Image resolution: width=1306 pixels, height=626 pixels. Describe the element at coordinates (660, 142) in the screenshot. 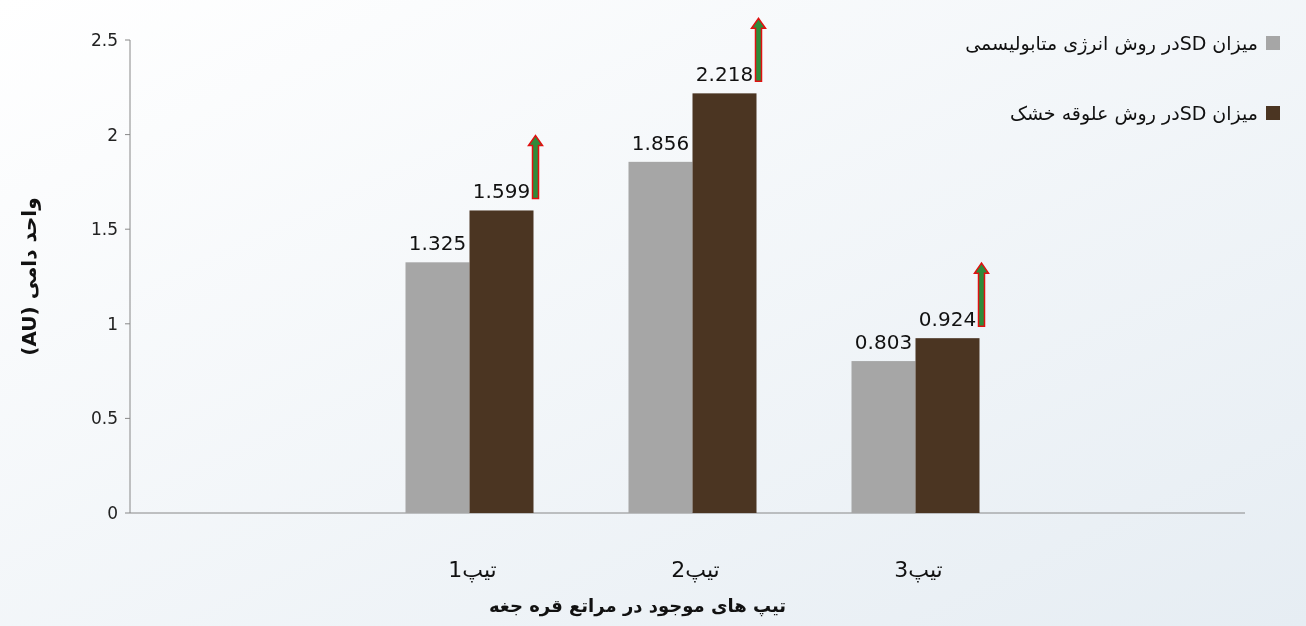

I see `data-label: 1.856` at that location.